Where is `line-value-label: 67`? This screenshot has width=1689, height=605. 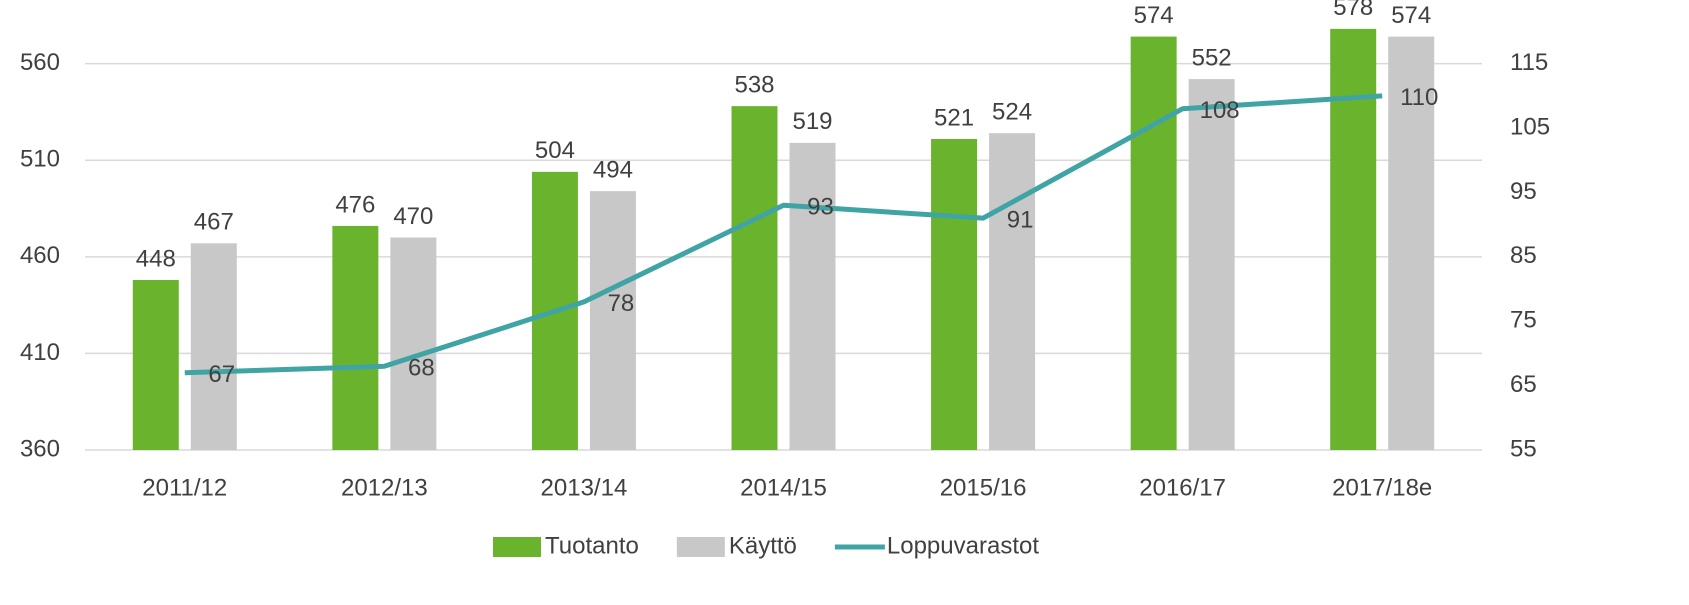
line-value-label: 67 is located at coordinates (221, 374).